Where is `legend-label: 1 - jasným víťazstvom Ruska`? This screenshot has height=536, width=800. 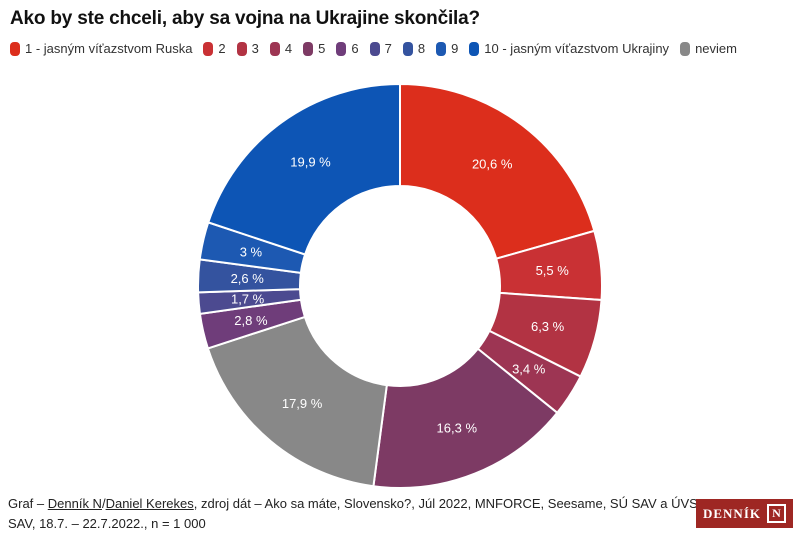 legend-label: 1 - jasným víťazstvom Ruska is located at coordinates (109, 48).